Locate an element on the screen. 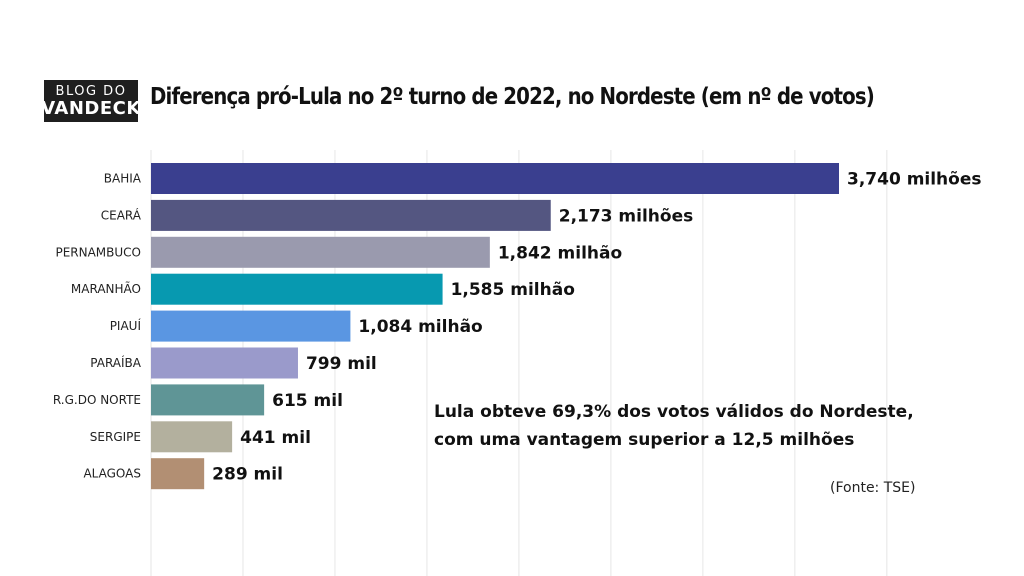  category-label: BAHIA is located at coordinates (123, 179).